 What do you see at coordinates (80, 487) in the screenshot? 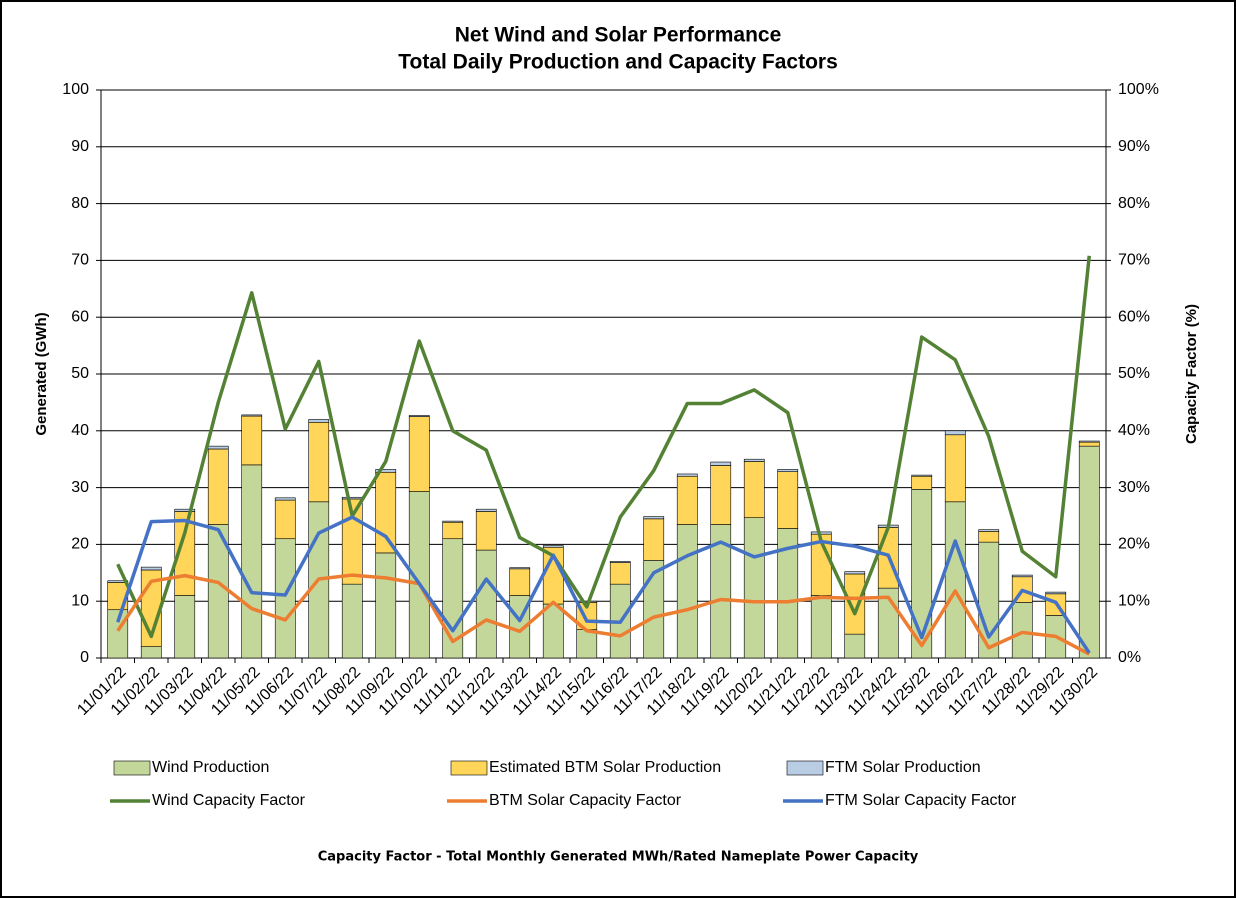
I see `y-tick-label: 30` at bounding box center [80, 487].